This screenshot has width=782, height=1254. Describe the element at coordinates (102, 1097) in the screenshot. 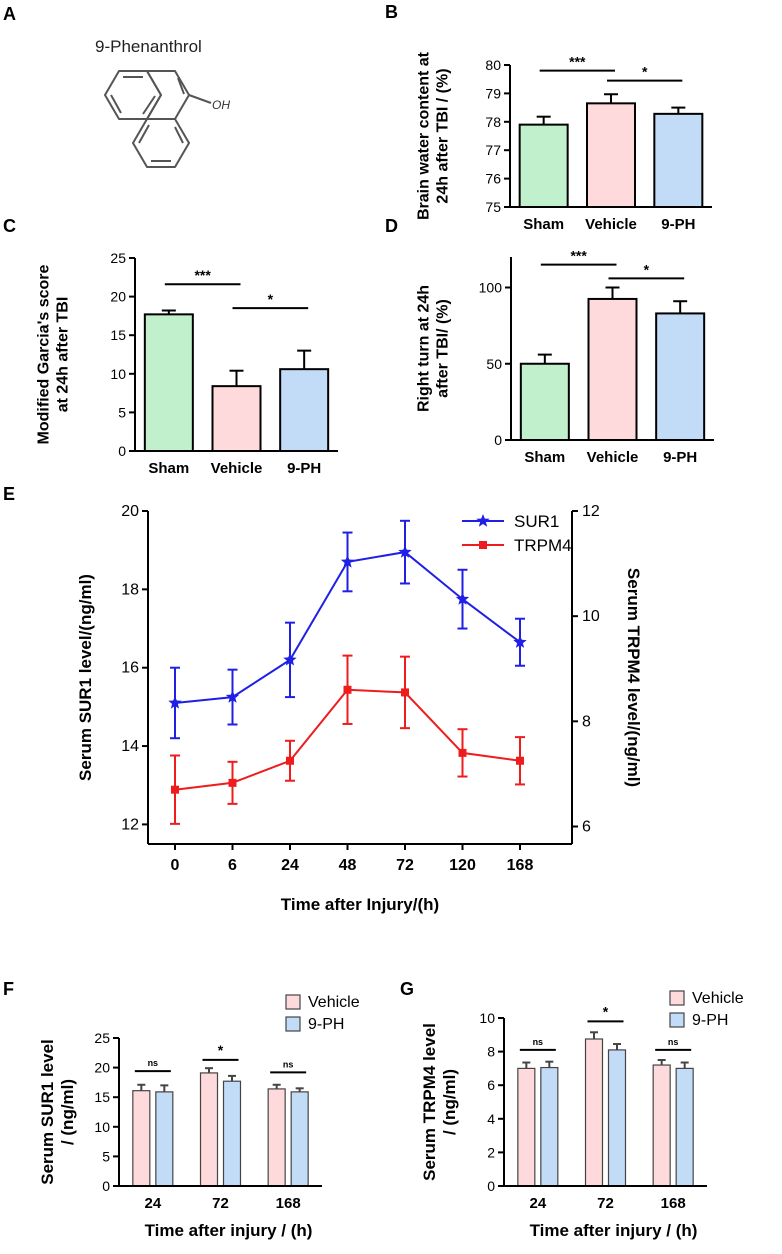

I see `y-tick-label: 15` at that location.